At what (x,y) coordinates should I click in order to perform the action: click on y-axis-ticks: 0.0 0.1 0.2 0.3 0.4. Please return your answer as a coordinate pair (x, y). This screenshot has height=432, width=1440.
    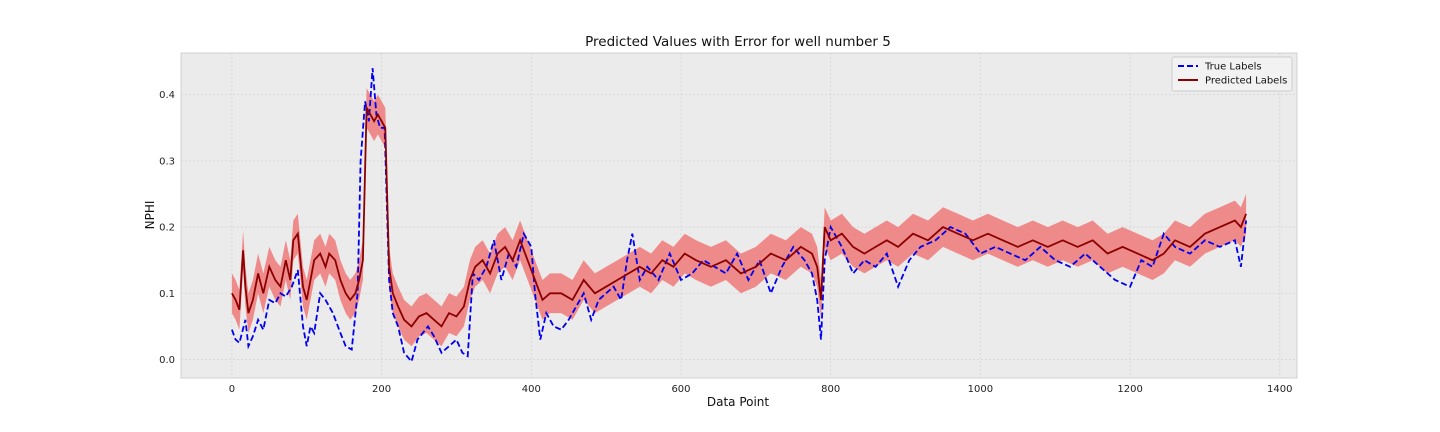
    Looking at the image, I should click on (167, 228).